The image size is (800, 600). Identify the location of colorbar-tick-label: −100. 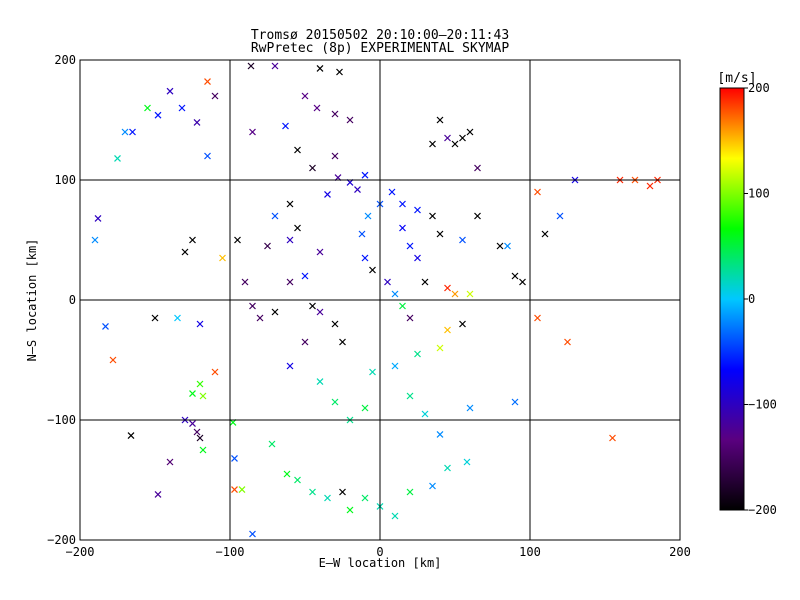
(762, 405).